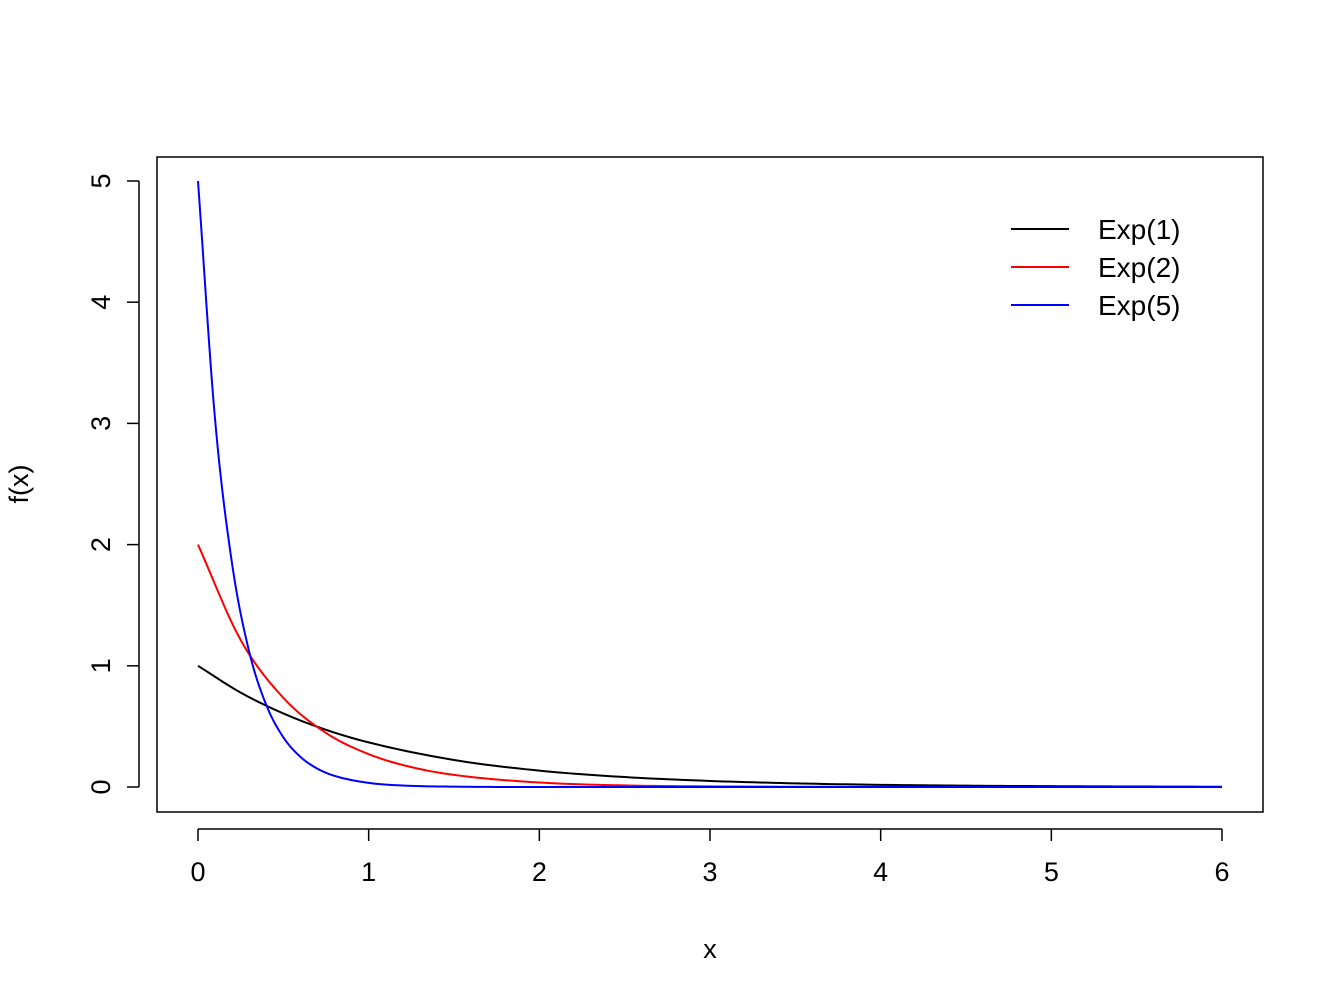  Describe the element at coordinates (197, 872) in the screenshot. I see `x-tick-label: 0` at that location.